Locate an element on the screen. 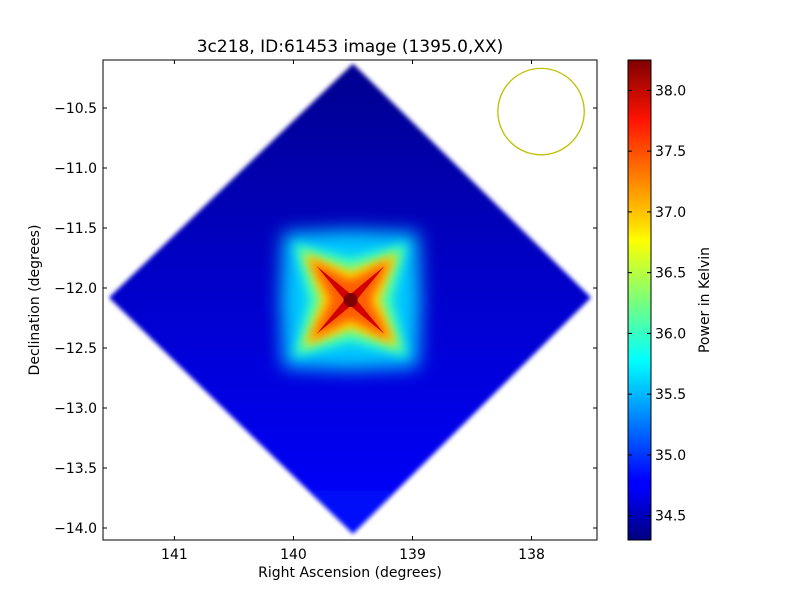  y-tick-label: −13.0 is located at coordinates (75, 409).